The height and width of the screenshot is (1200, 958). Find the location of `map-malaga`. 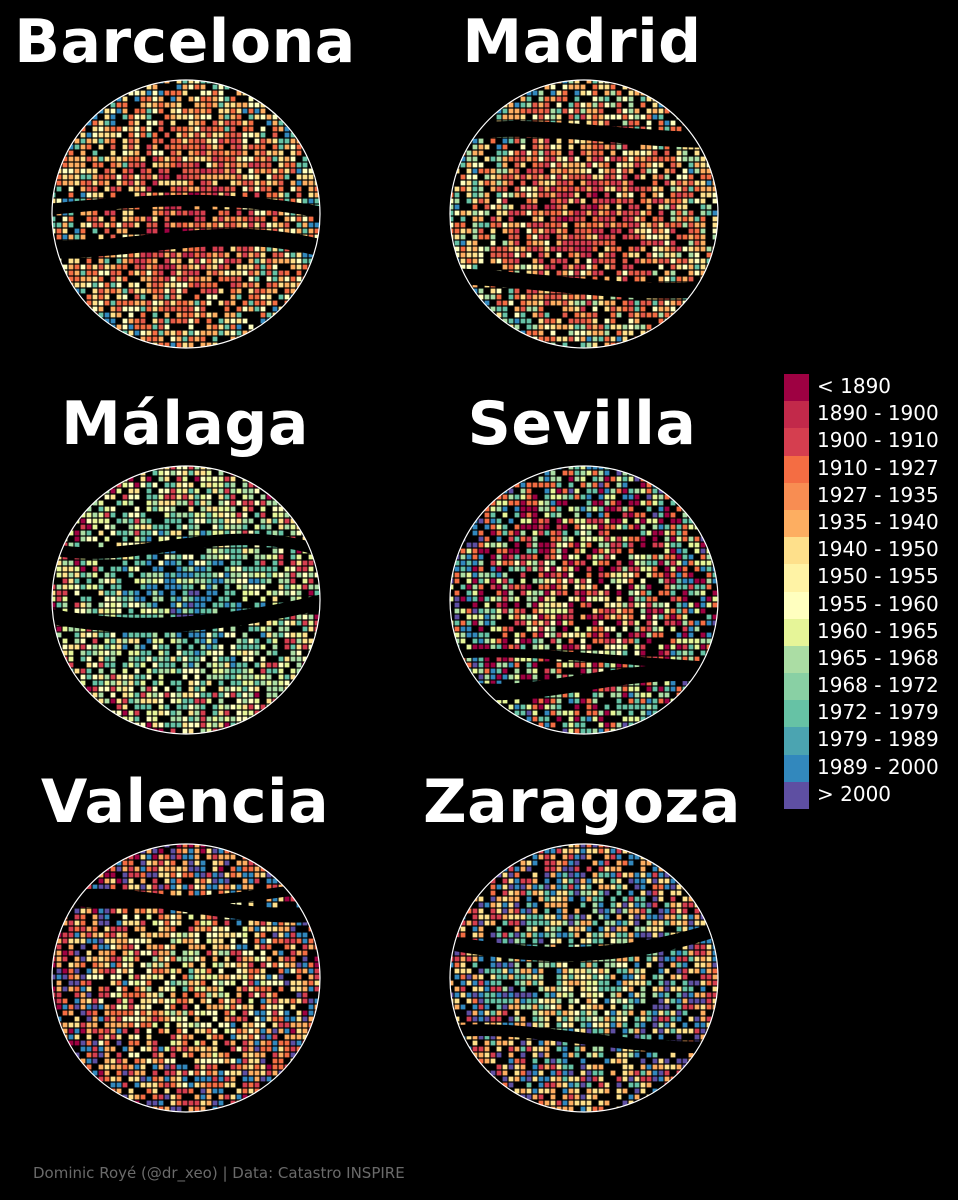

map-malaga is located at coordinates (186, 600).